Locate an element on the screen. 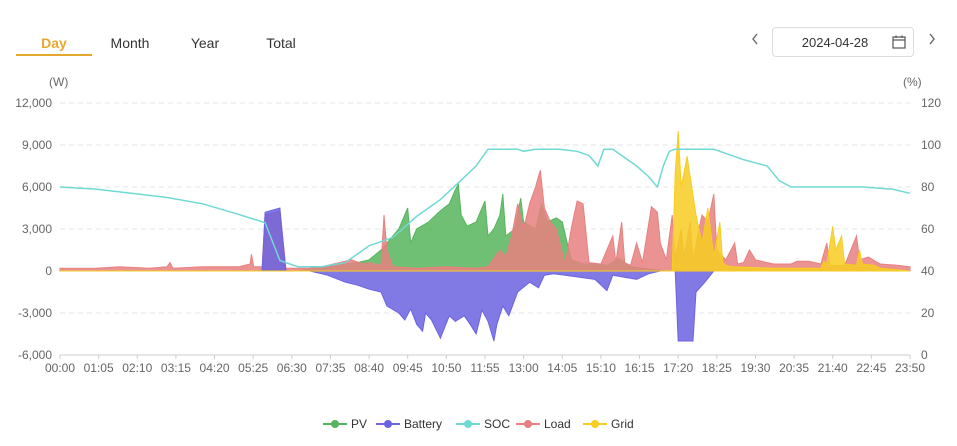 The image size is (957, 446). x-tick-label: 02:10 is located at coordinates (137, 368).